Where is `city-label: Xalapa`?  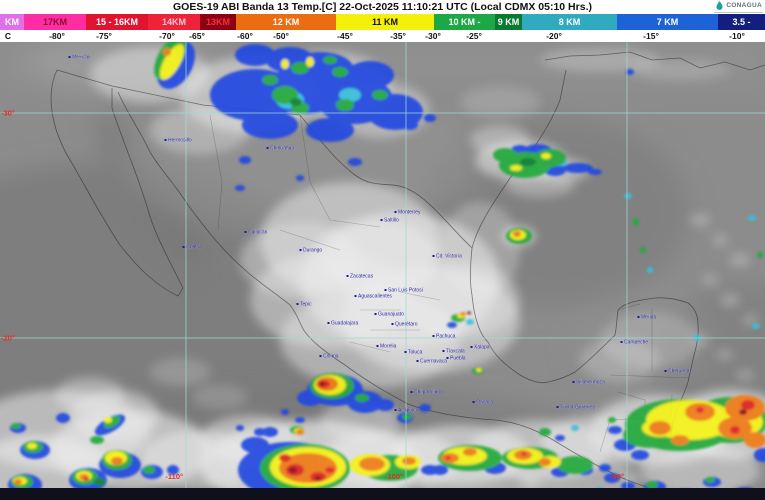 city-label: Xalapa is located at coordinates (482, 348).